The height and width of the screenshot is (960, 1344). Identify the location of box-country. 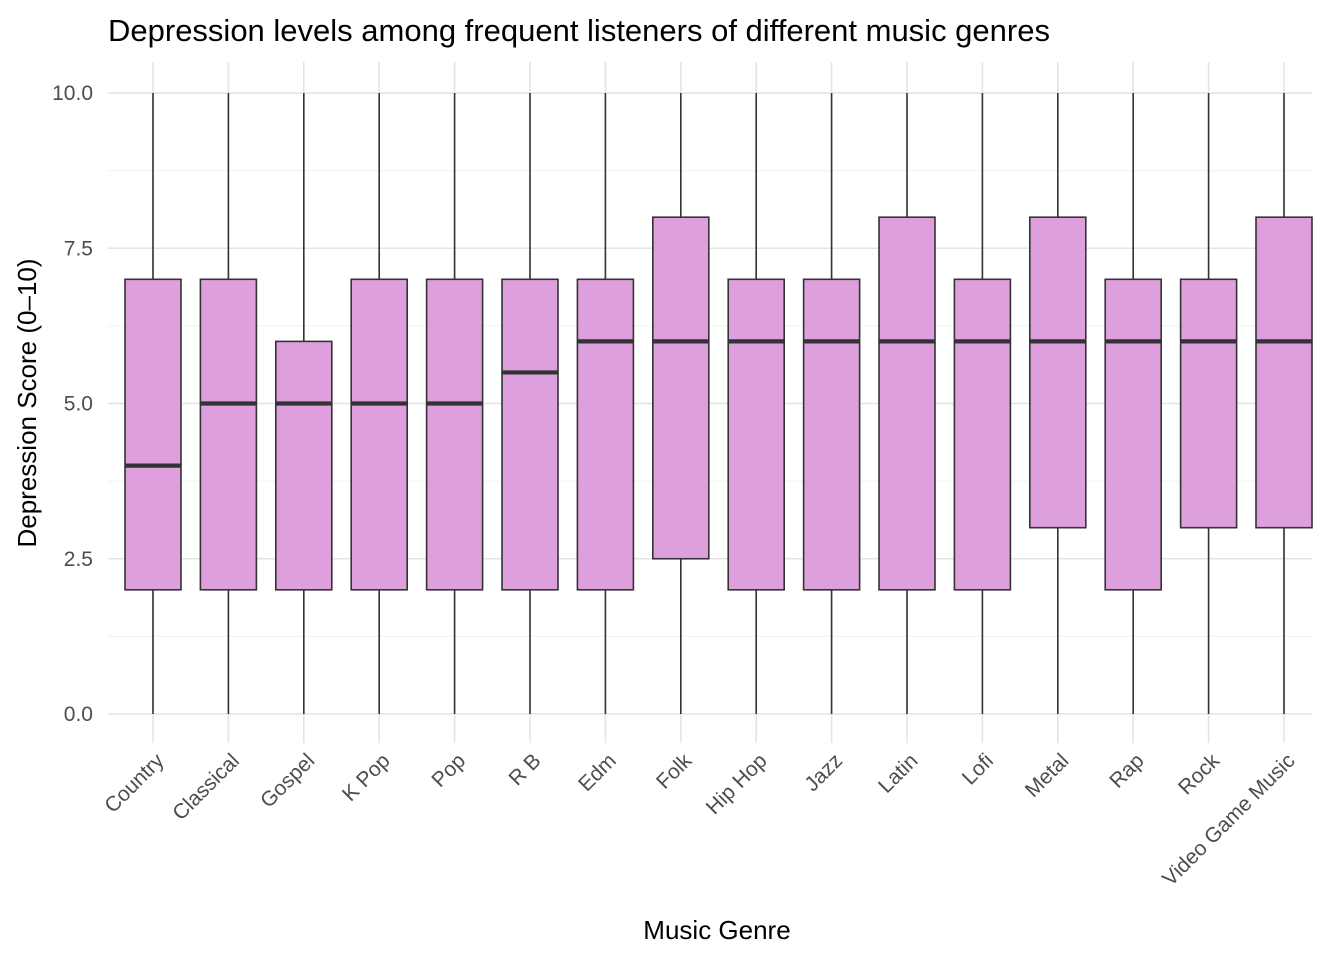
(153, 403).